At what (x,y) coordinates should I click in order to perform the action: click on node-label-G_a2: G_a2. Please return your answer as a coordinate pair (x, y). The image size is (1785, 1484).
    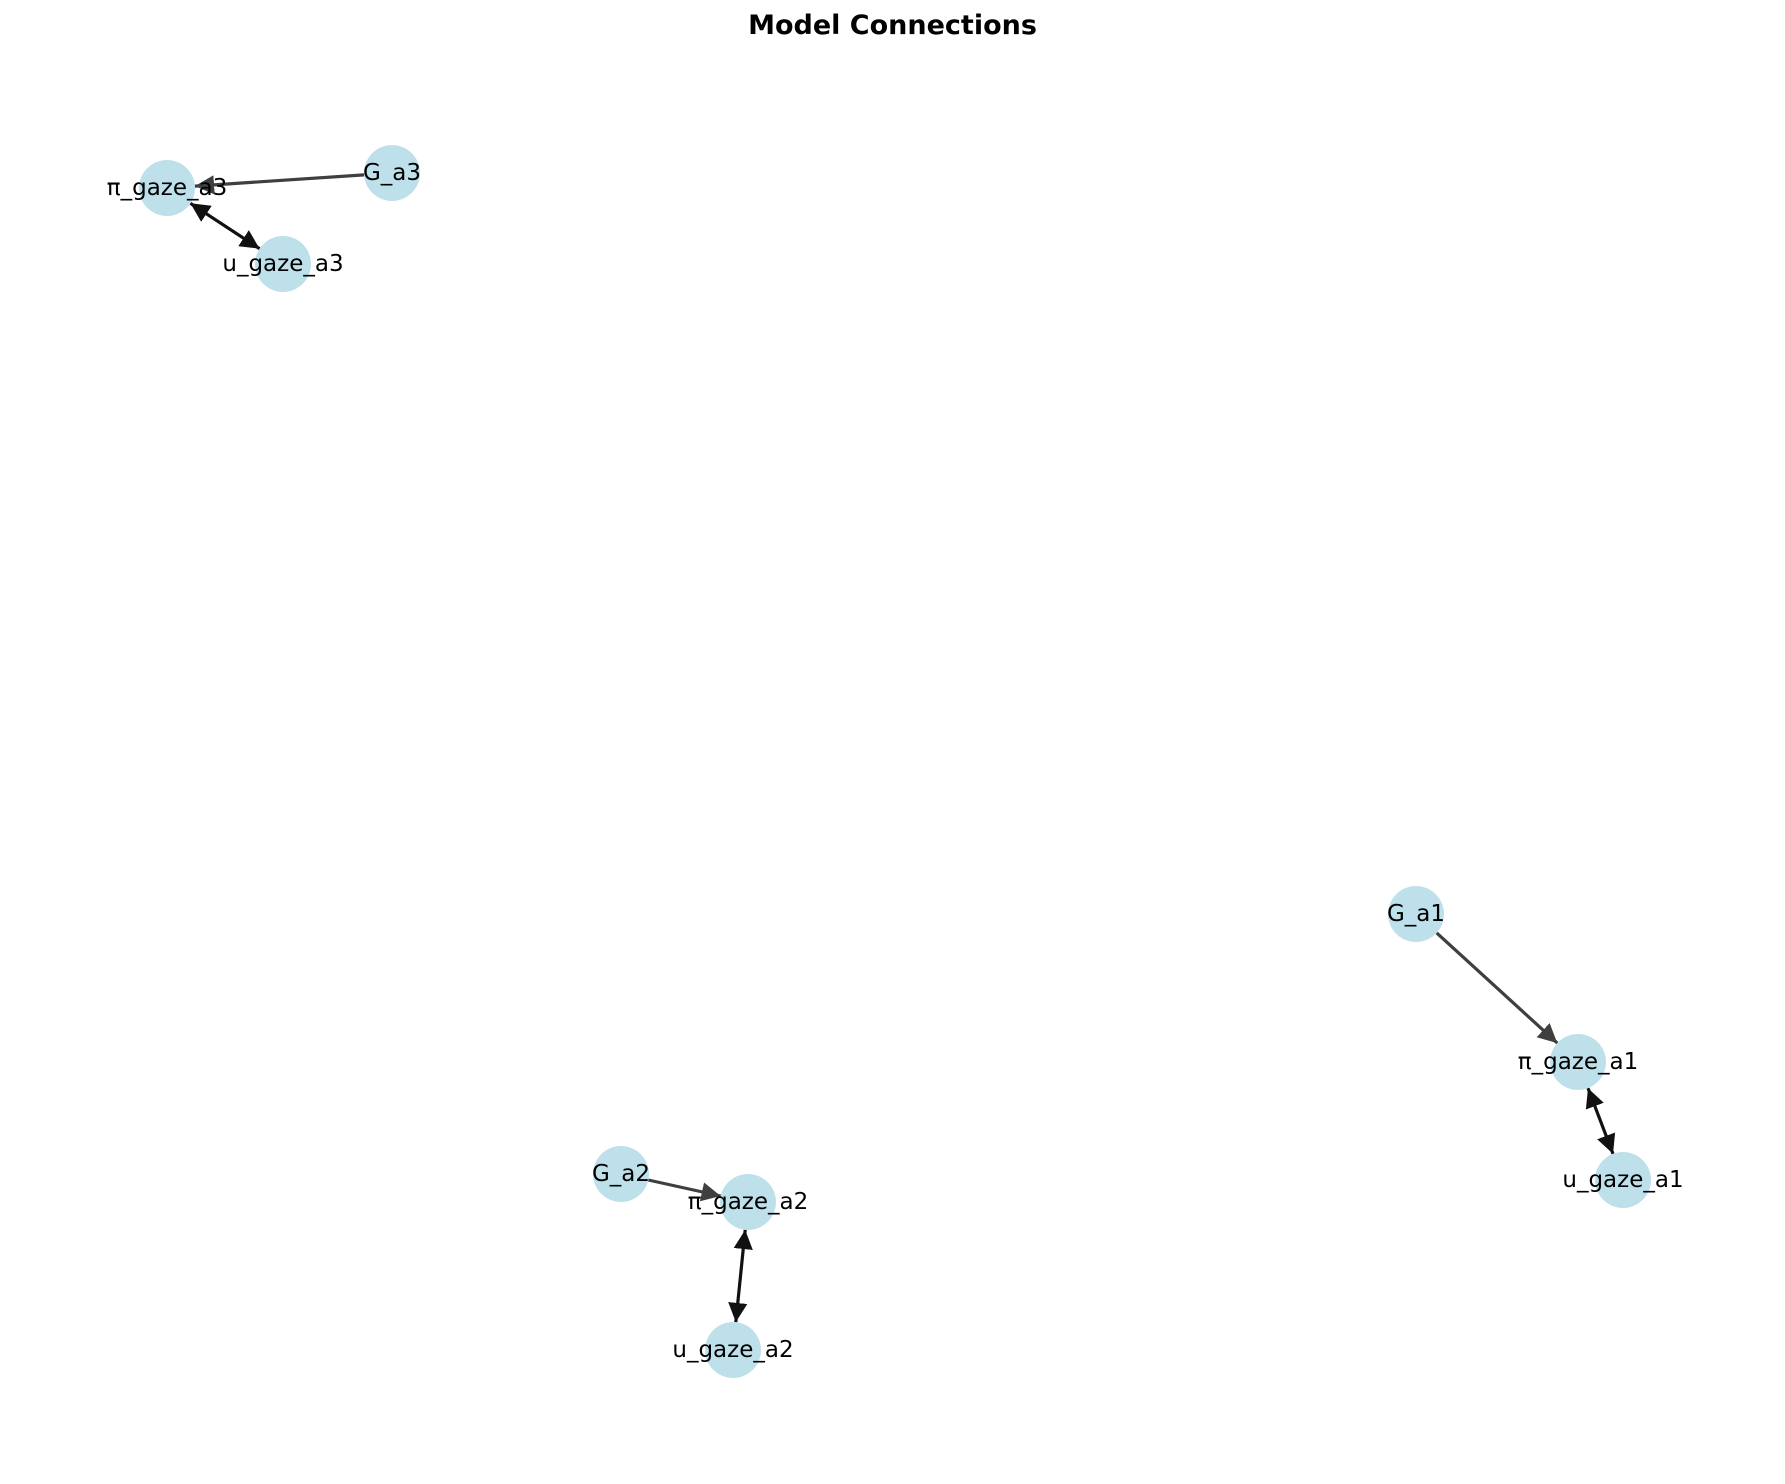
    Looking at the image, I should click on (621, 1174).